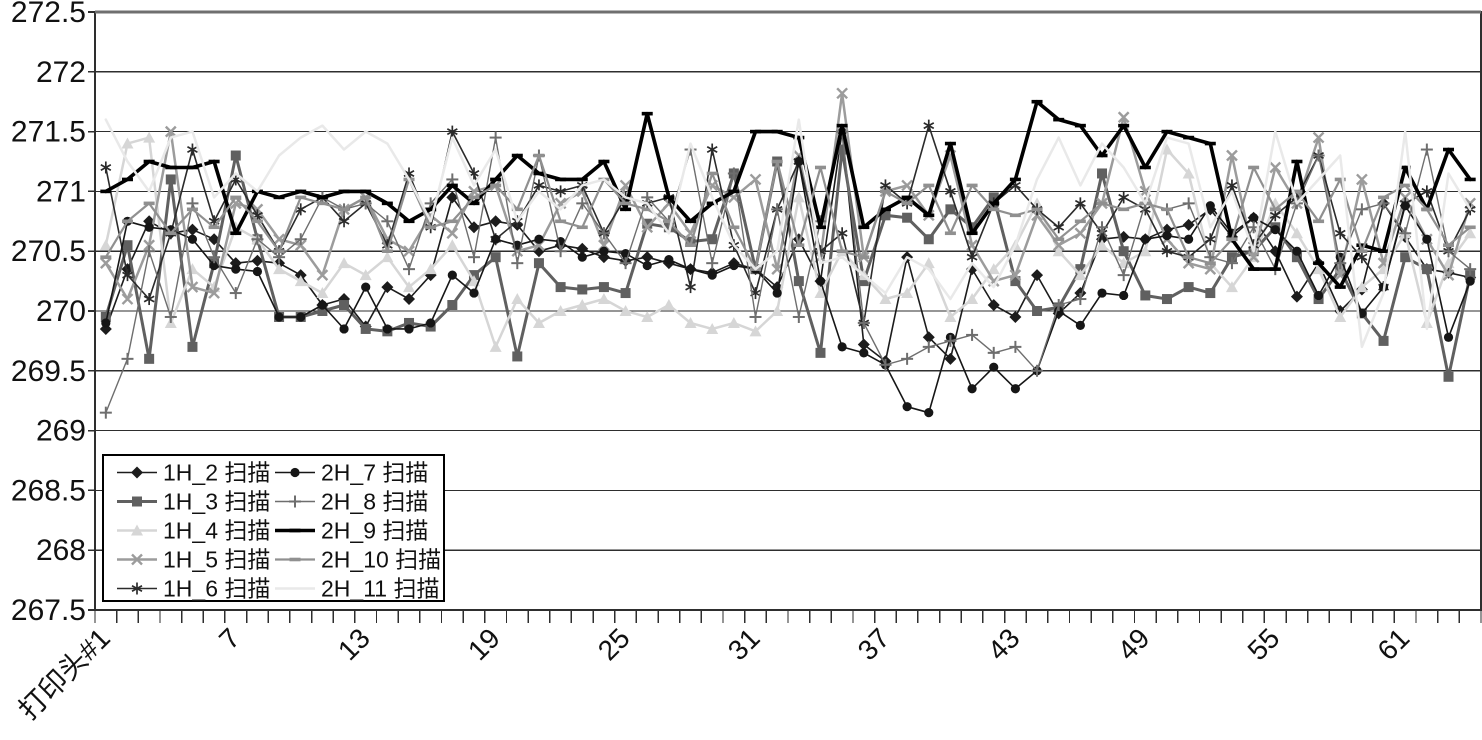  I want to click on y-axis-tick-label: 272.5, so click(48, 14).